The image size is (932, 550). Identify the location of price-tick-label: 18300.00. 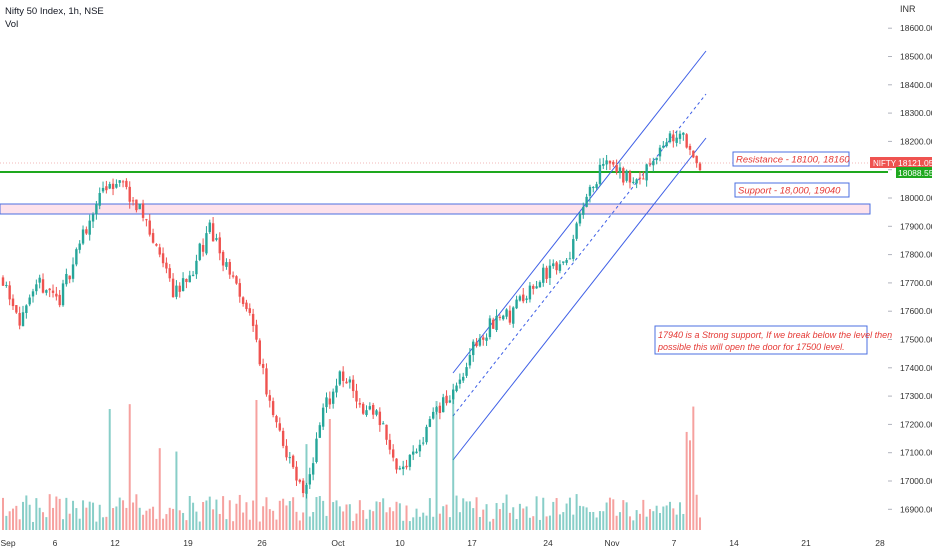
(916, 113).